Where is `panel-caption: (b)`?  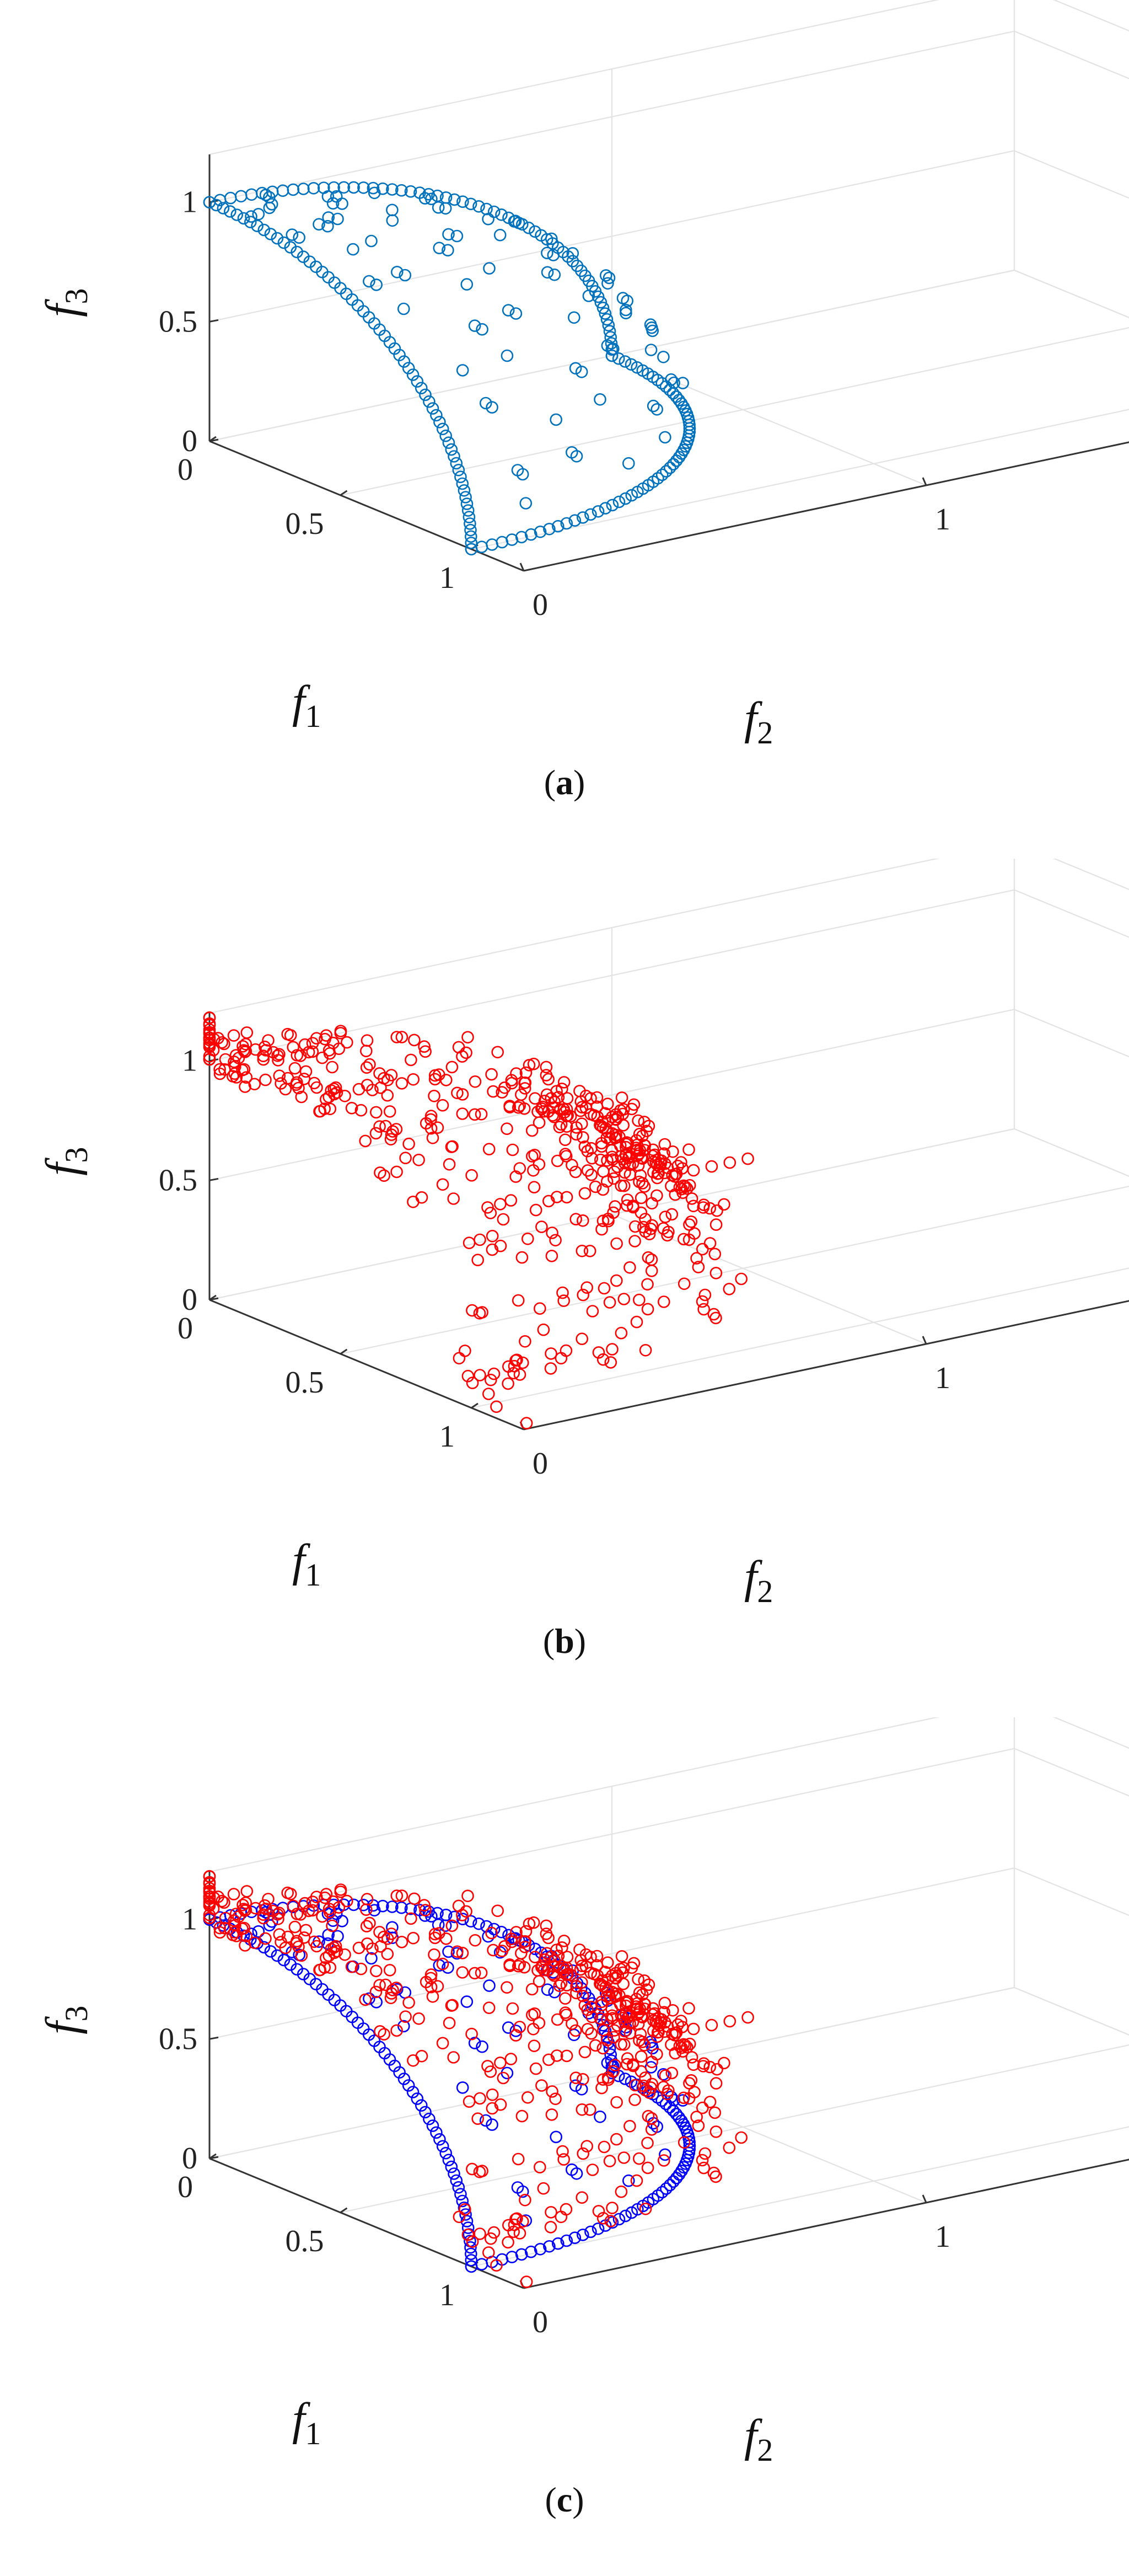 panel-caption: (b) is located at coordinates (564, 1641).